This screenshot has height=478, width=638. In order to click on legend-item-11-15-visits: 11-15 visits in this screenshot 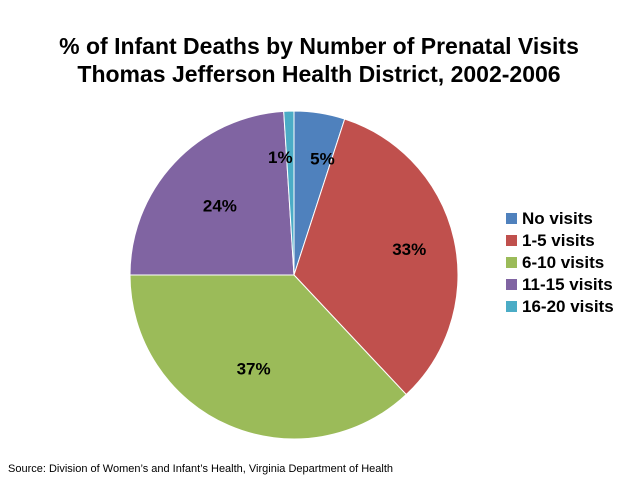, I will do `click(559, 284)`.